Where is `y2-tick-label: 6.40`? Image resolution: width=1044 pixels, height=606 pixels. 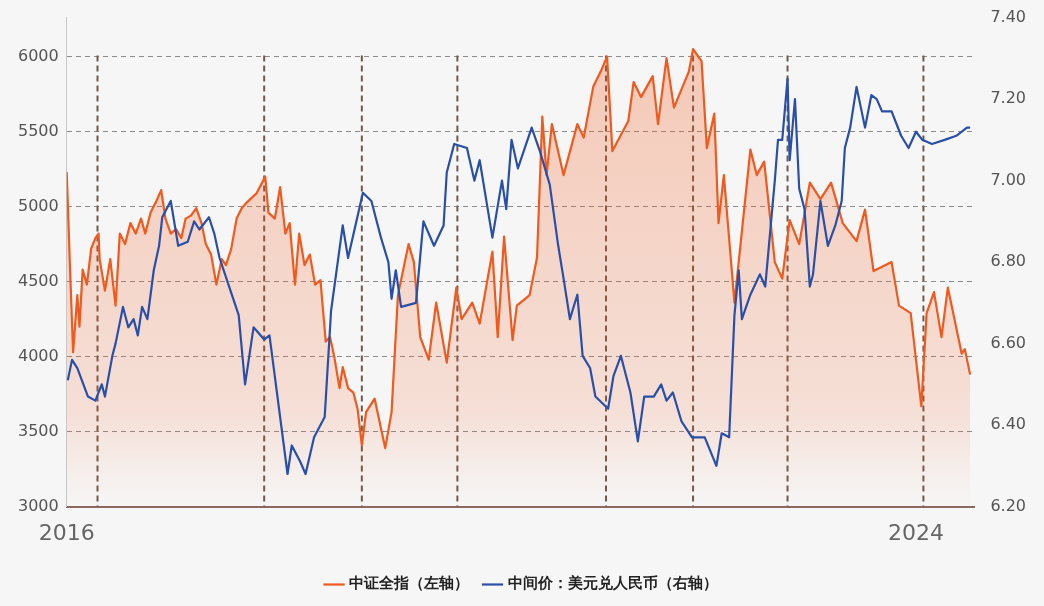
y2-tick-label: 6.40 is located at coordinates (1008, 424).